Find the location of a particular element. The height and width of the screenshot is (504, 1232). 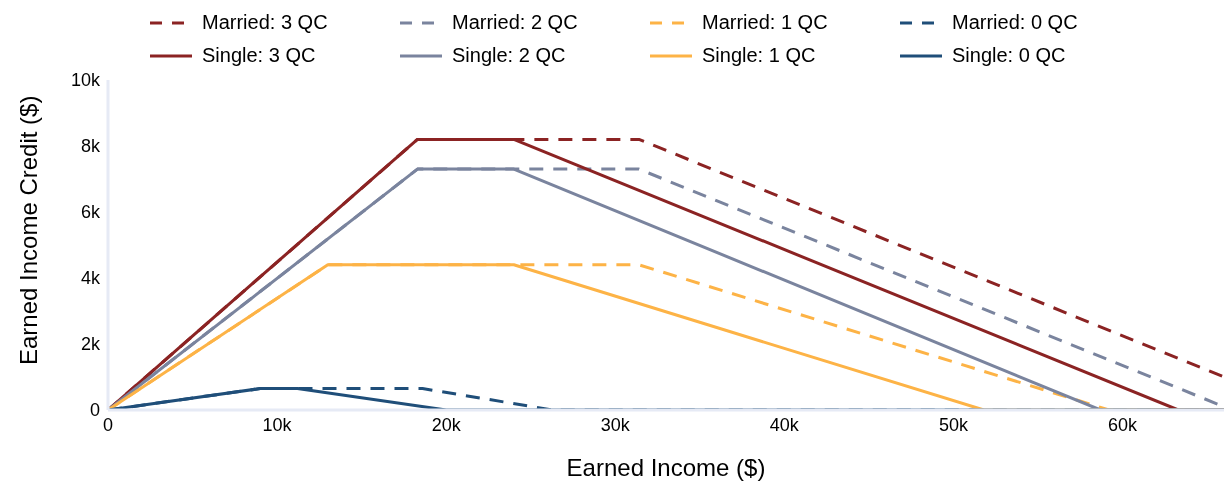

x-tick-label: 40k is located at coordinates (784, 424).